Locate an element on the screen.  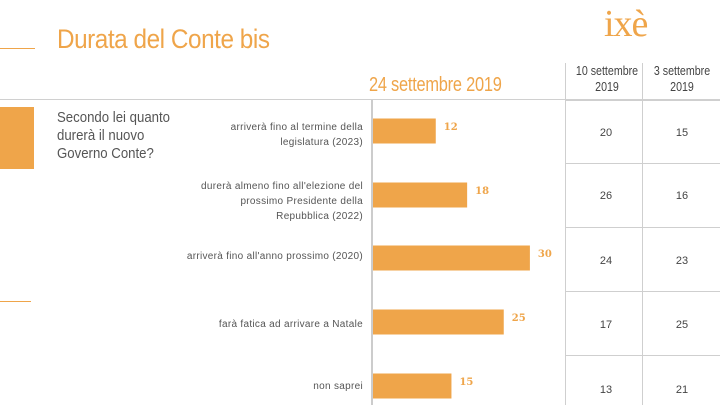
table-cell: 17 is located at coordinates (606, 325).